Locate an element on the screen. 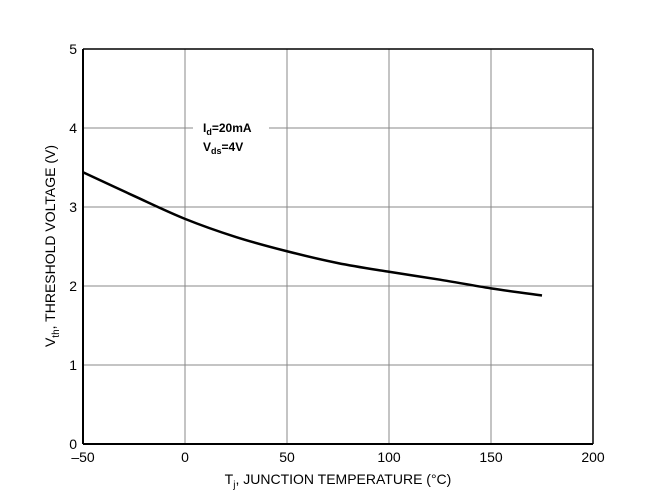 The image size is (659, 494). y-tick-label: 2 is located at coordinates (73, 286).